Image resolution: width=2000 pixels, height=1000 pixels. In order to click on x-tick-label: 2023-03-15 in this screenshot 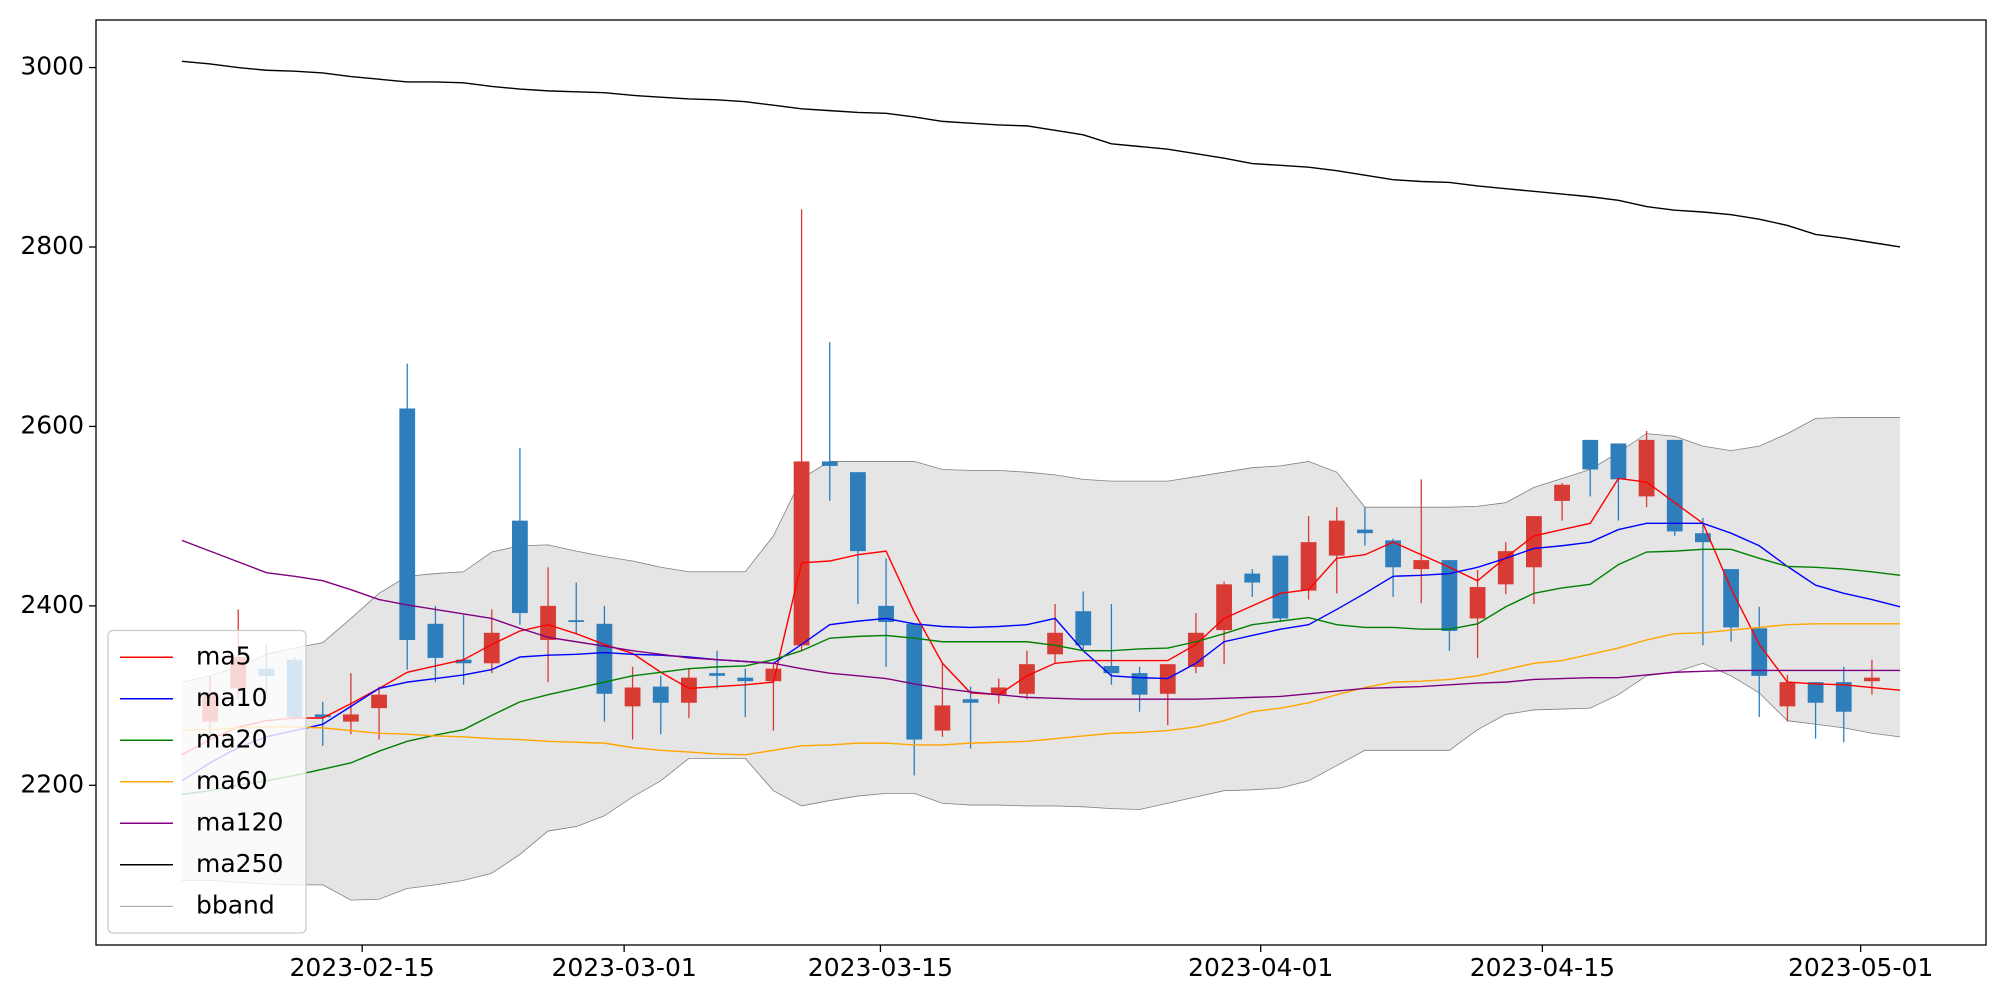, I will do `click(880, 967)`.